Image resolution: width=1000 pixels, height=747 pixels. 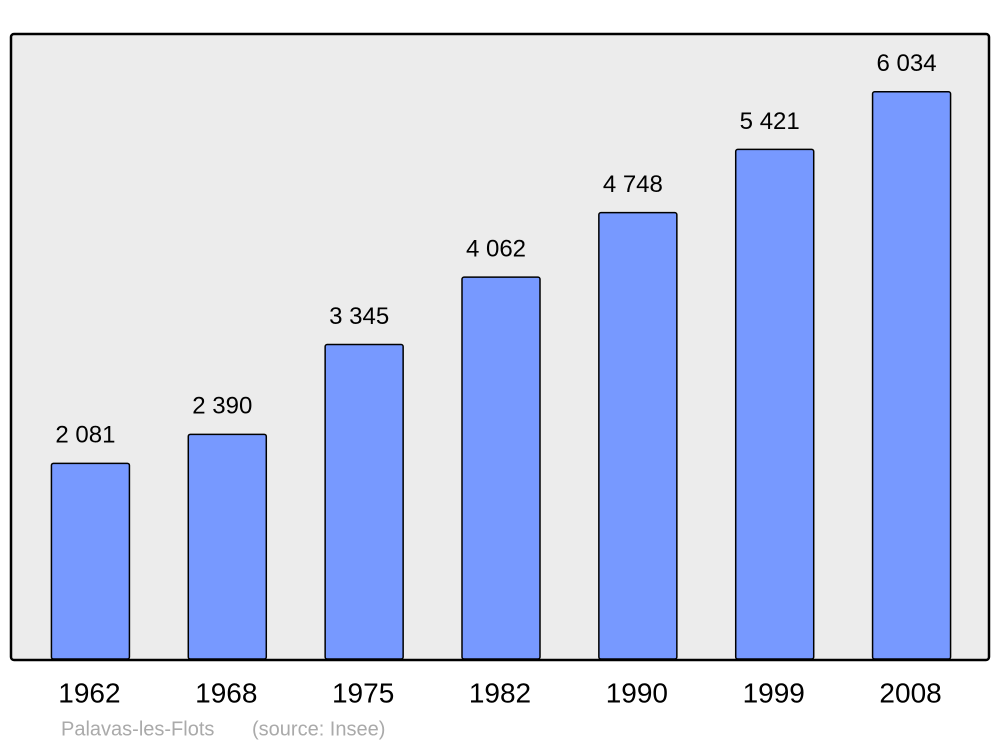 I want to click on x-tick-label: 1975, so click(x=363, y=692).